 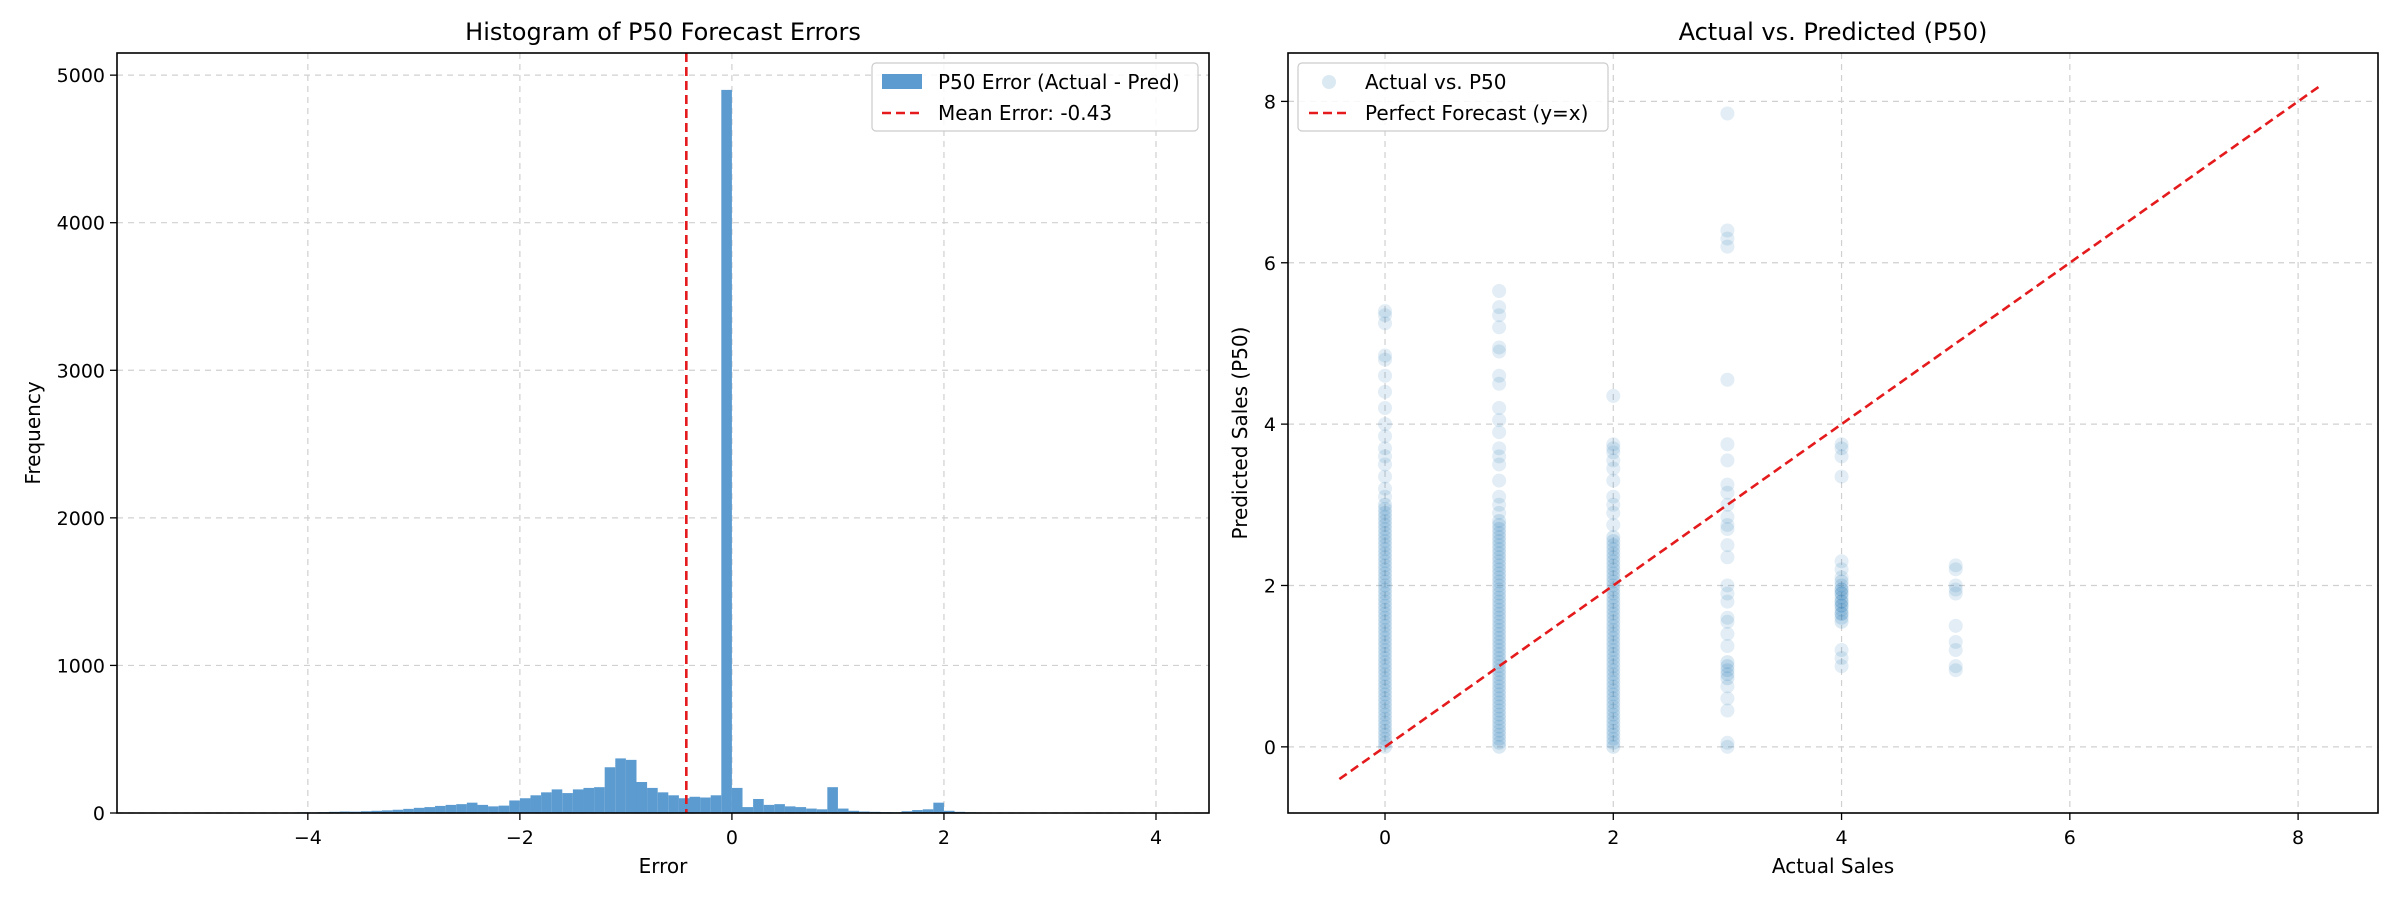 I want to click on scatter-y-tick-label: 2, so click(x=1270, y=586).